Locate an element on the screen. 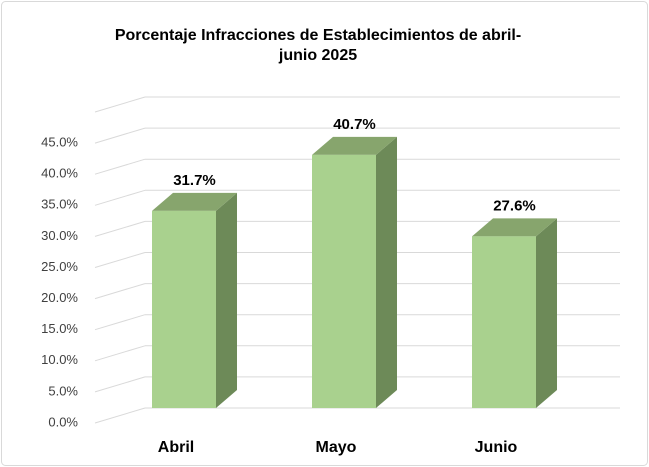 The height and width of the screenshot is (467, 649). data-label: 40.7% is located at coordinates (354, 124).